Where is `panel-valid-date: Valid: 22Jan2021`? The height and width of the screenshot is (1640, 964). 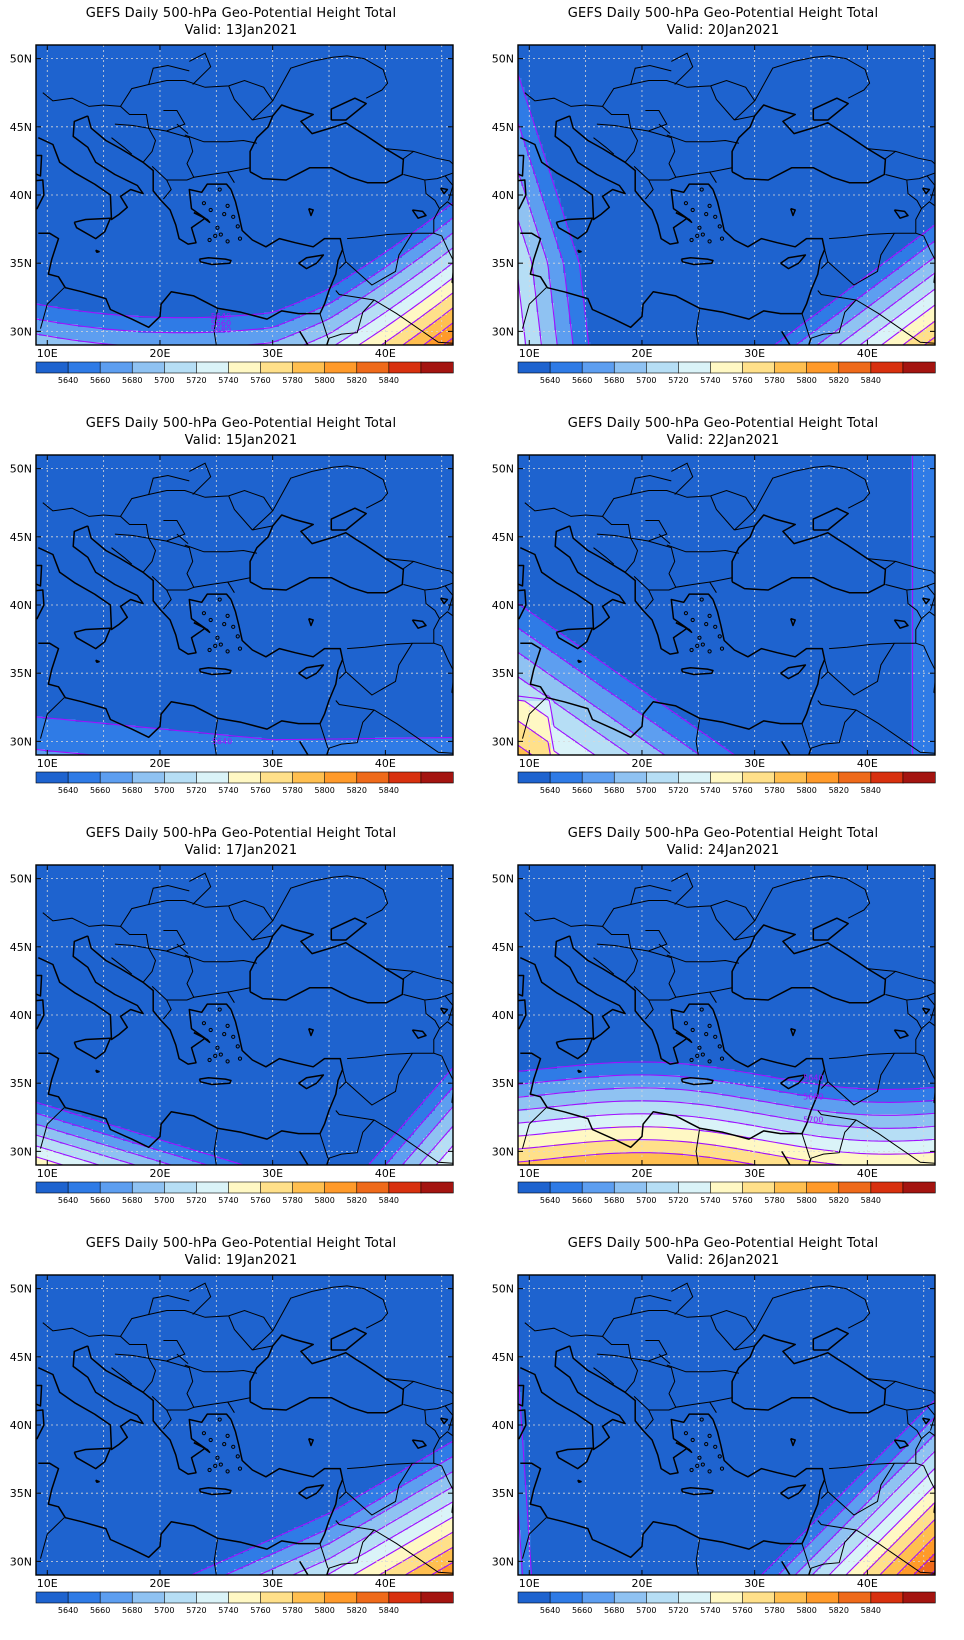 panel-valid-date: Valid: 22Jan2021 is located at coordinates (723, 440).